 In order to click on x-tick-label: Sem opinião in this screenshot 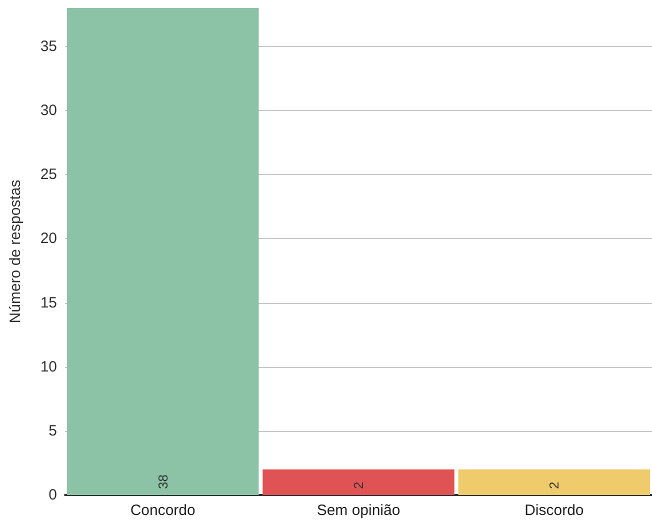, I will do `click(358, 510)`.